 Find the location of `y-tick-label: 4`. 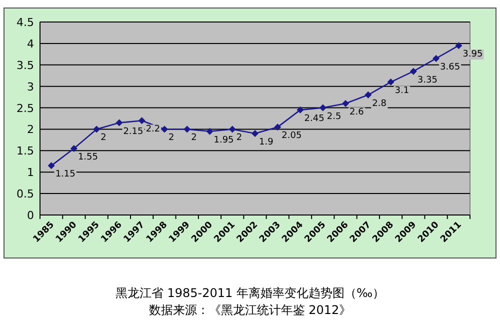

y-tick-label: 4 is located at coordinates (30, 43).